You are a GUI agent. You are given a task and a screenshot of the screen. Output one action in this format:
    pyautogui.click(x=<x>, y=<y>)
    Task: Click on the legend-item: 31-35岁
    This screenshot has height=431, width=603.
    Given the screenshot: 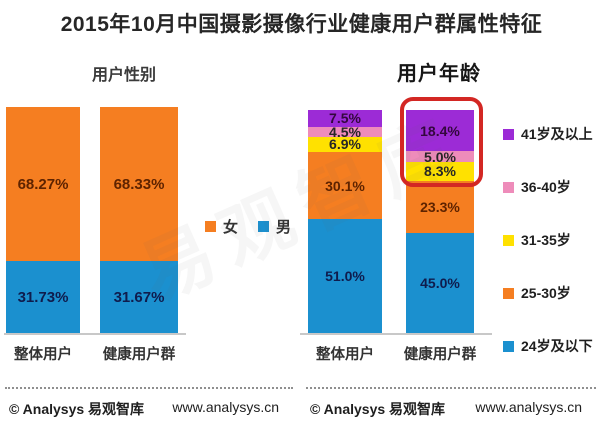 What is the action you would take?
    pyautogui.click(x=548, y=240)
    